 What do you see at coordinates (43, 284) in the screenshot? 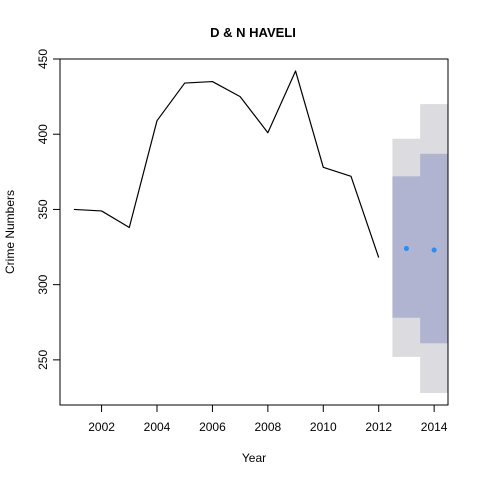
I see `y-tick-label-300: 300` at bounding box center [43, 284].